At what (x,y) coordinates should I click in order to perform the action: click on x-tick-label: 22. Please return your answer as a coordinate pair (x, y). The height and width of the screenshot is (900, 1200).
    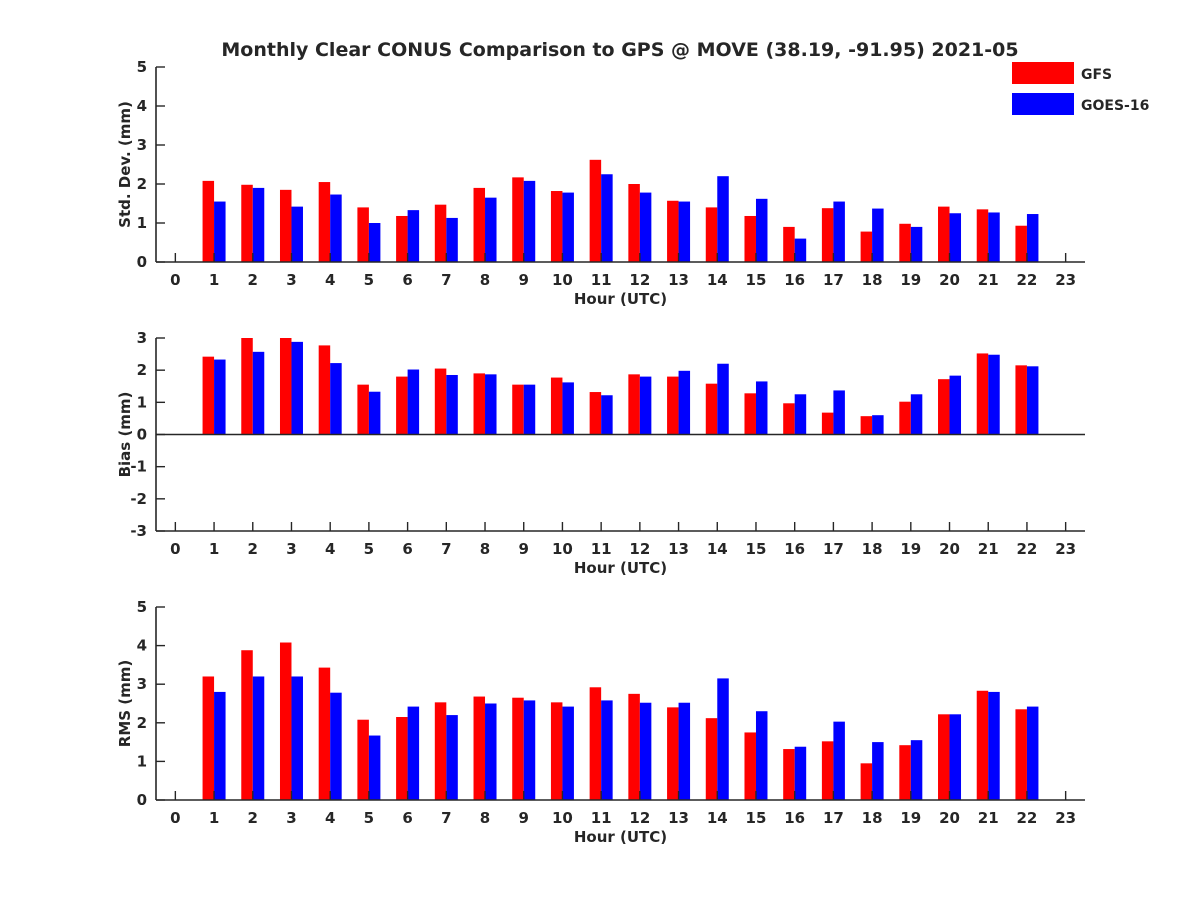
    Looking at the image, I should click on (1027, 280).